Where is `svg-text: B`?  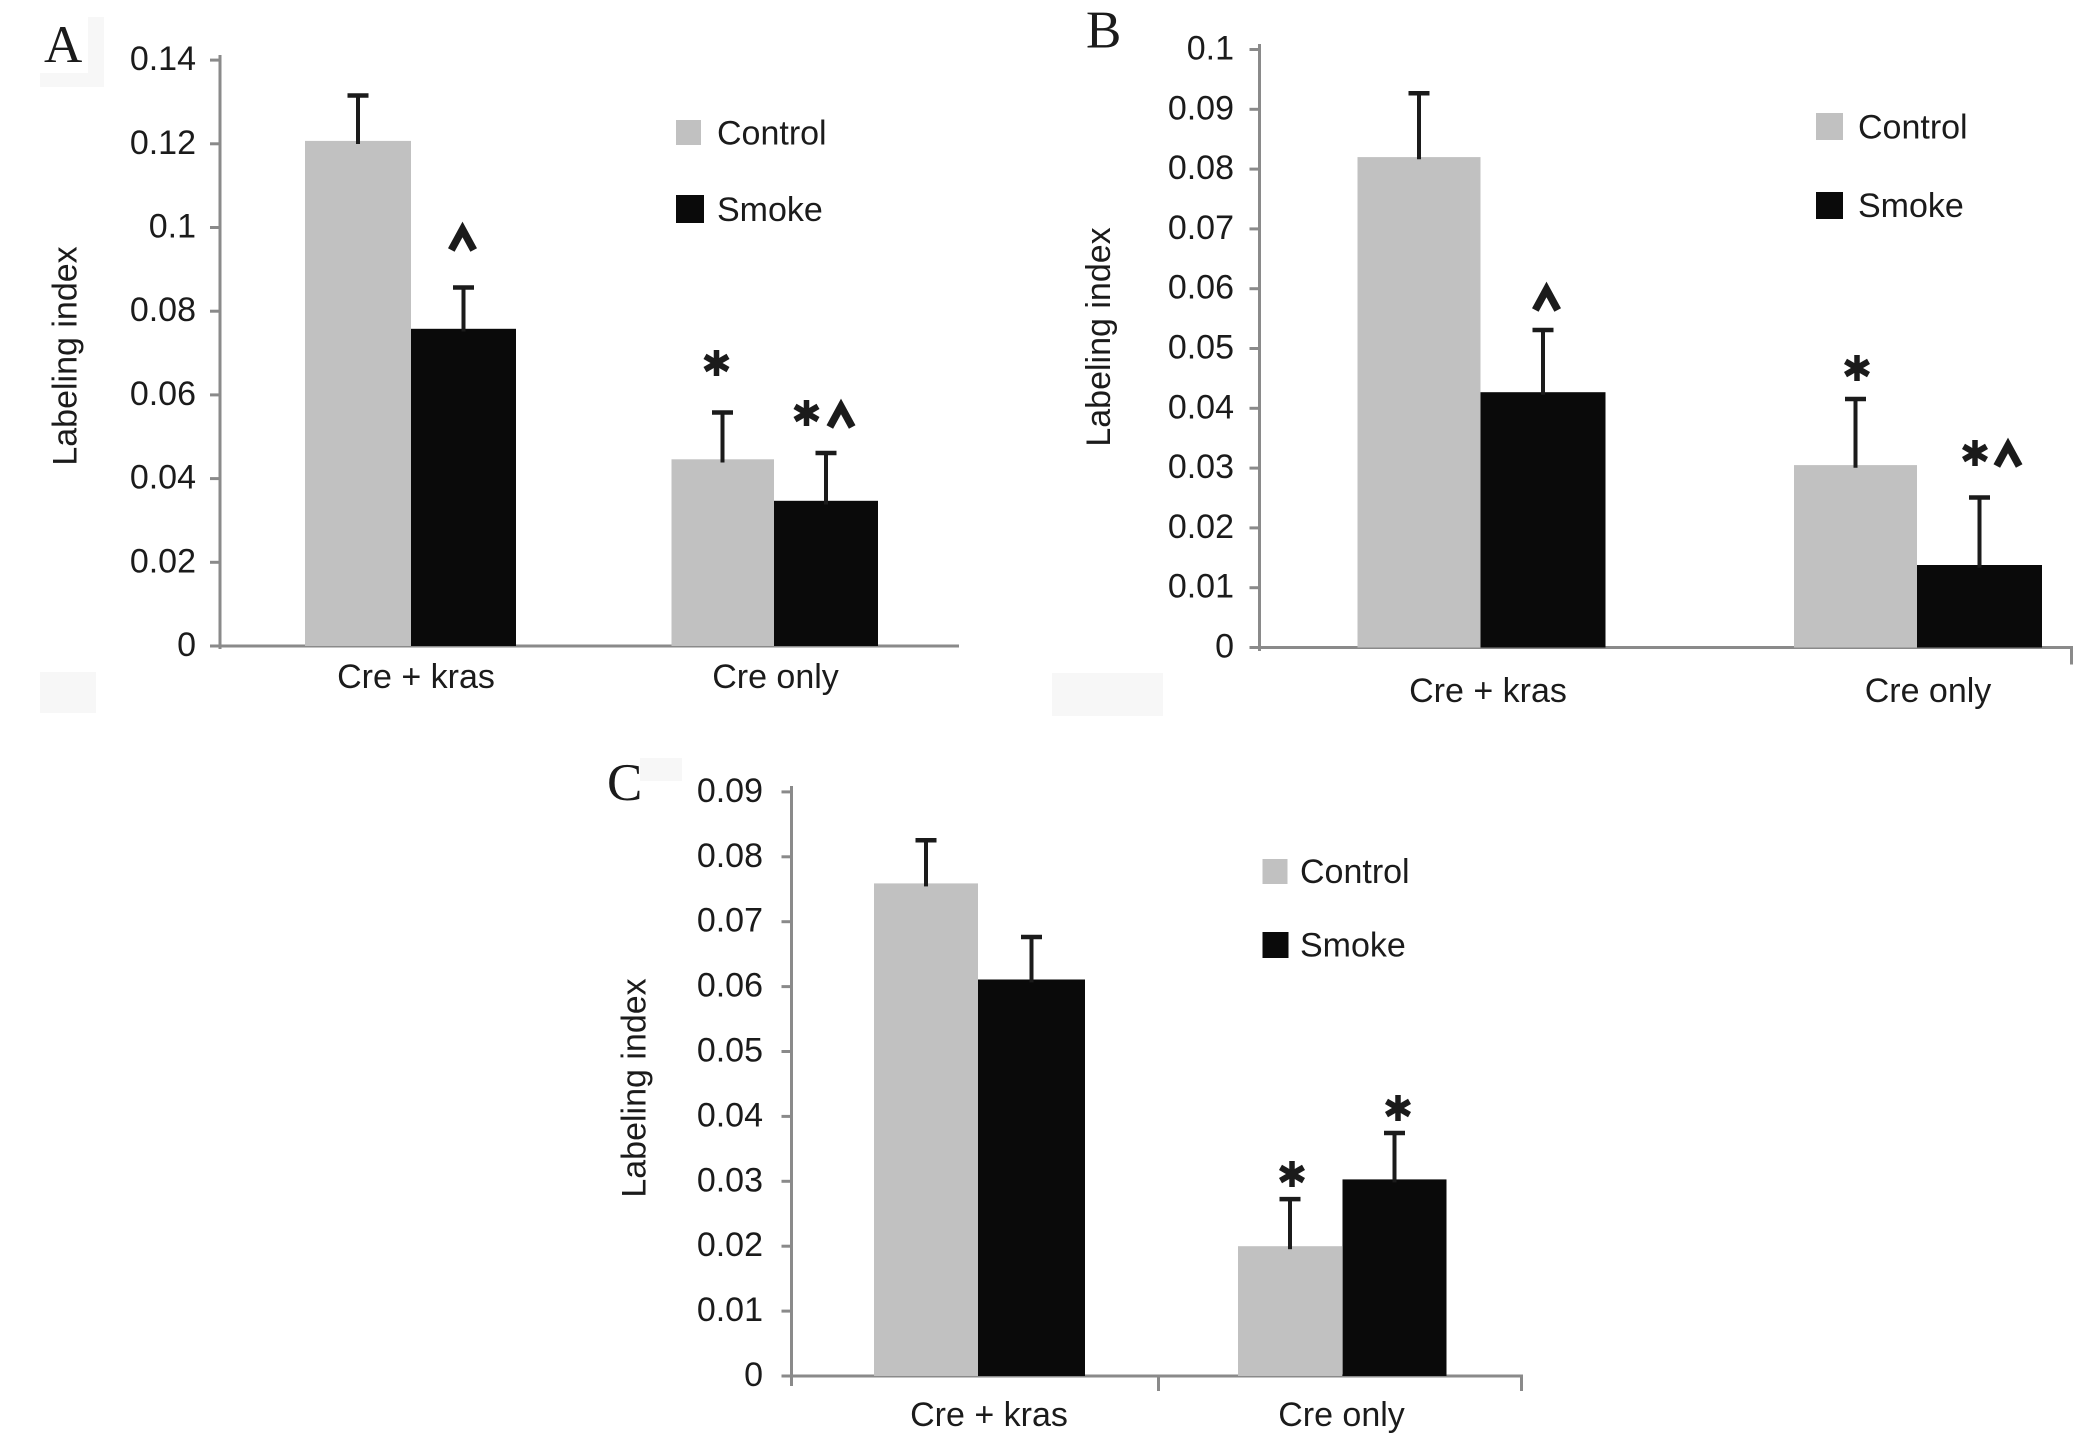
svg-text: B is located at coordinates (1103, 31).